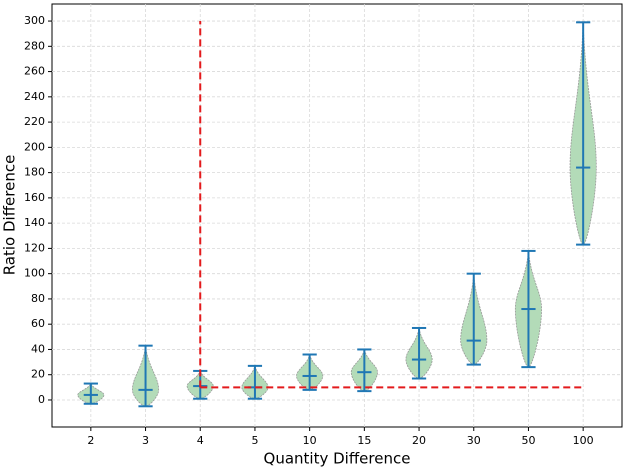 The width and height of the screenshot is (624, 472). I want to click on x-tick-label: 3, so click(145, 440).